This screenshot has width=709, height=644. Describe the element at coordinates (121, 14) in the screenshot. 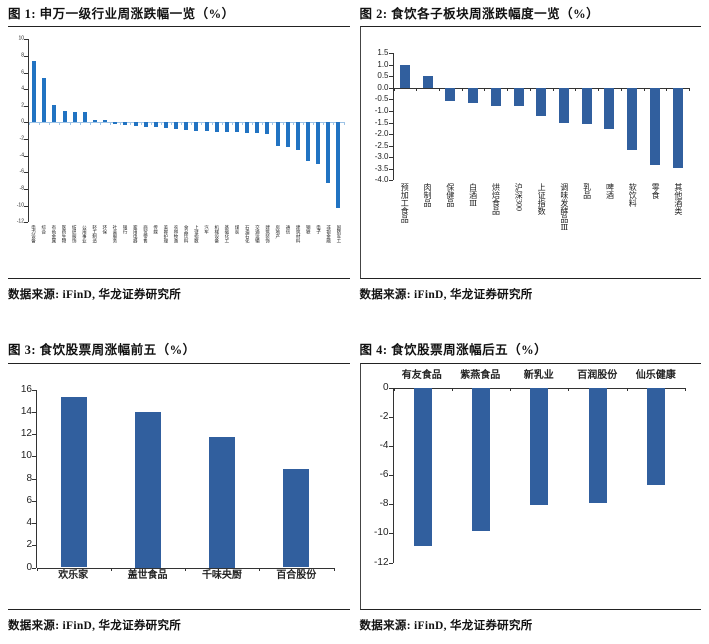

I see `figure-1-title: 图 1: 申万一级行业周涨跌幅一览（%）` at that location.